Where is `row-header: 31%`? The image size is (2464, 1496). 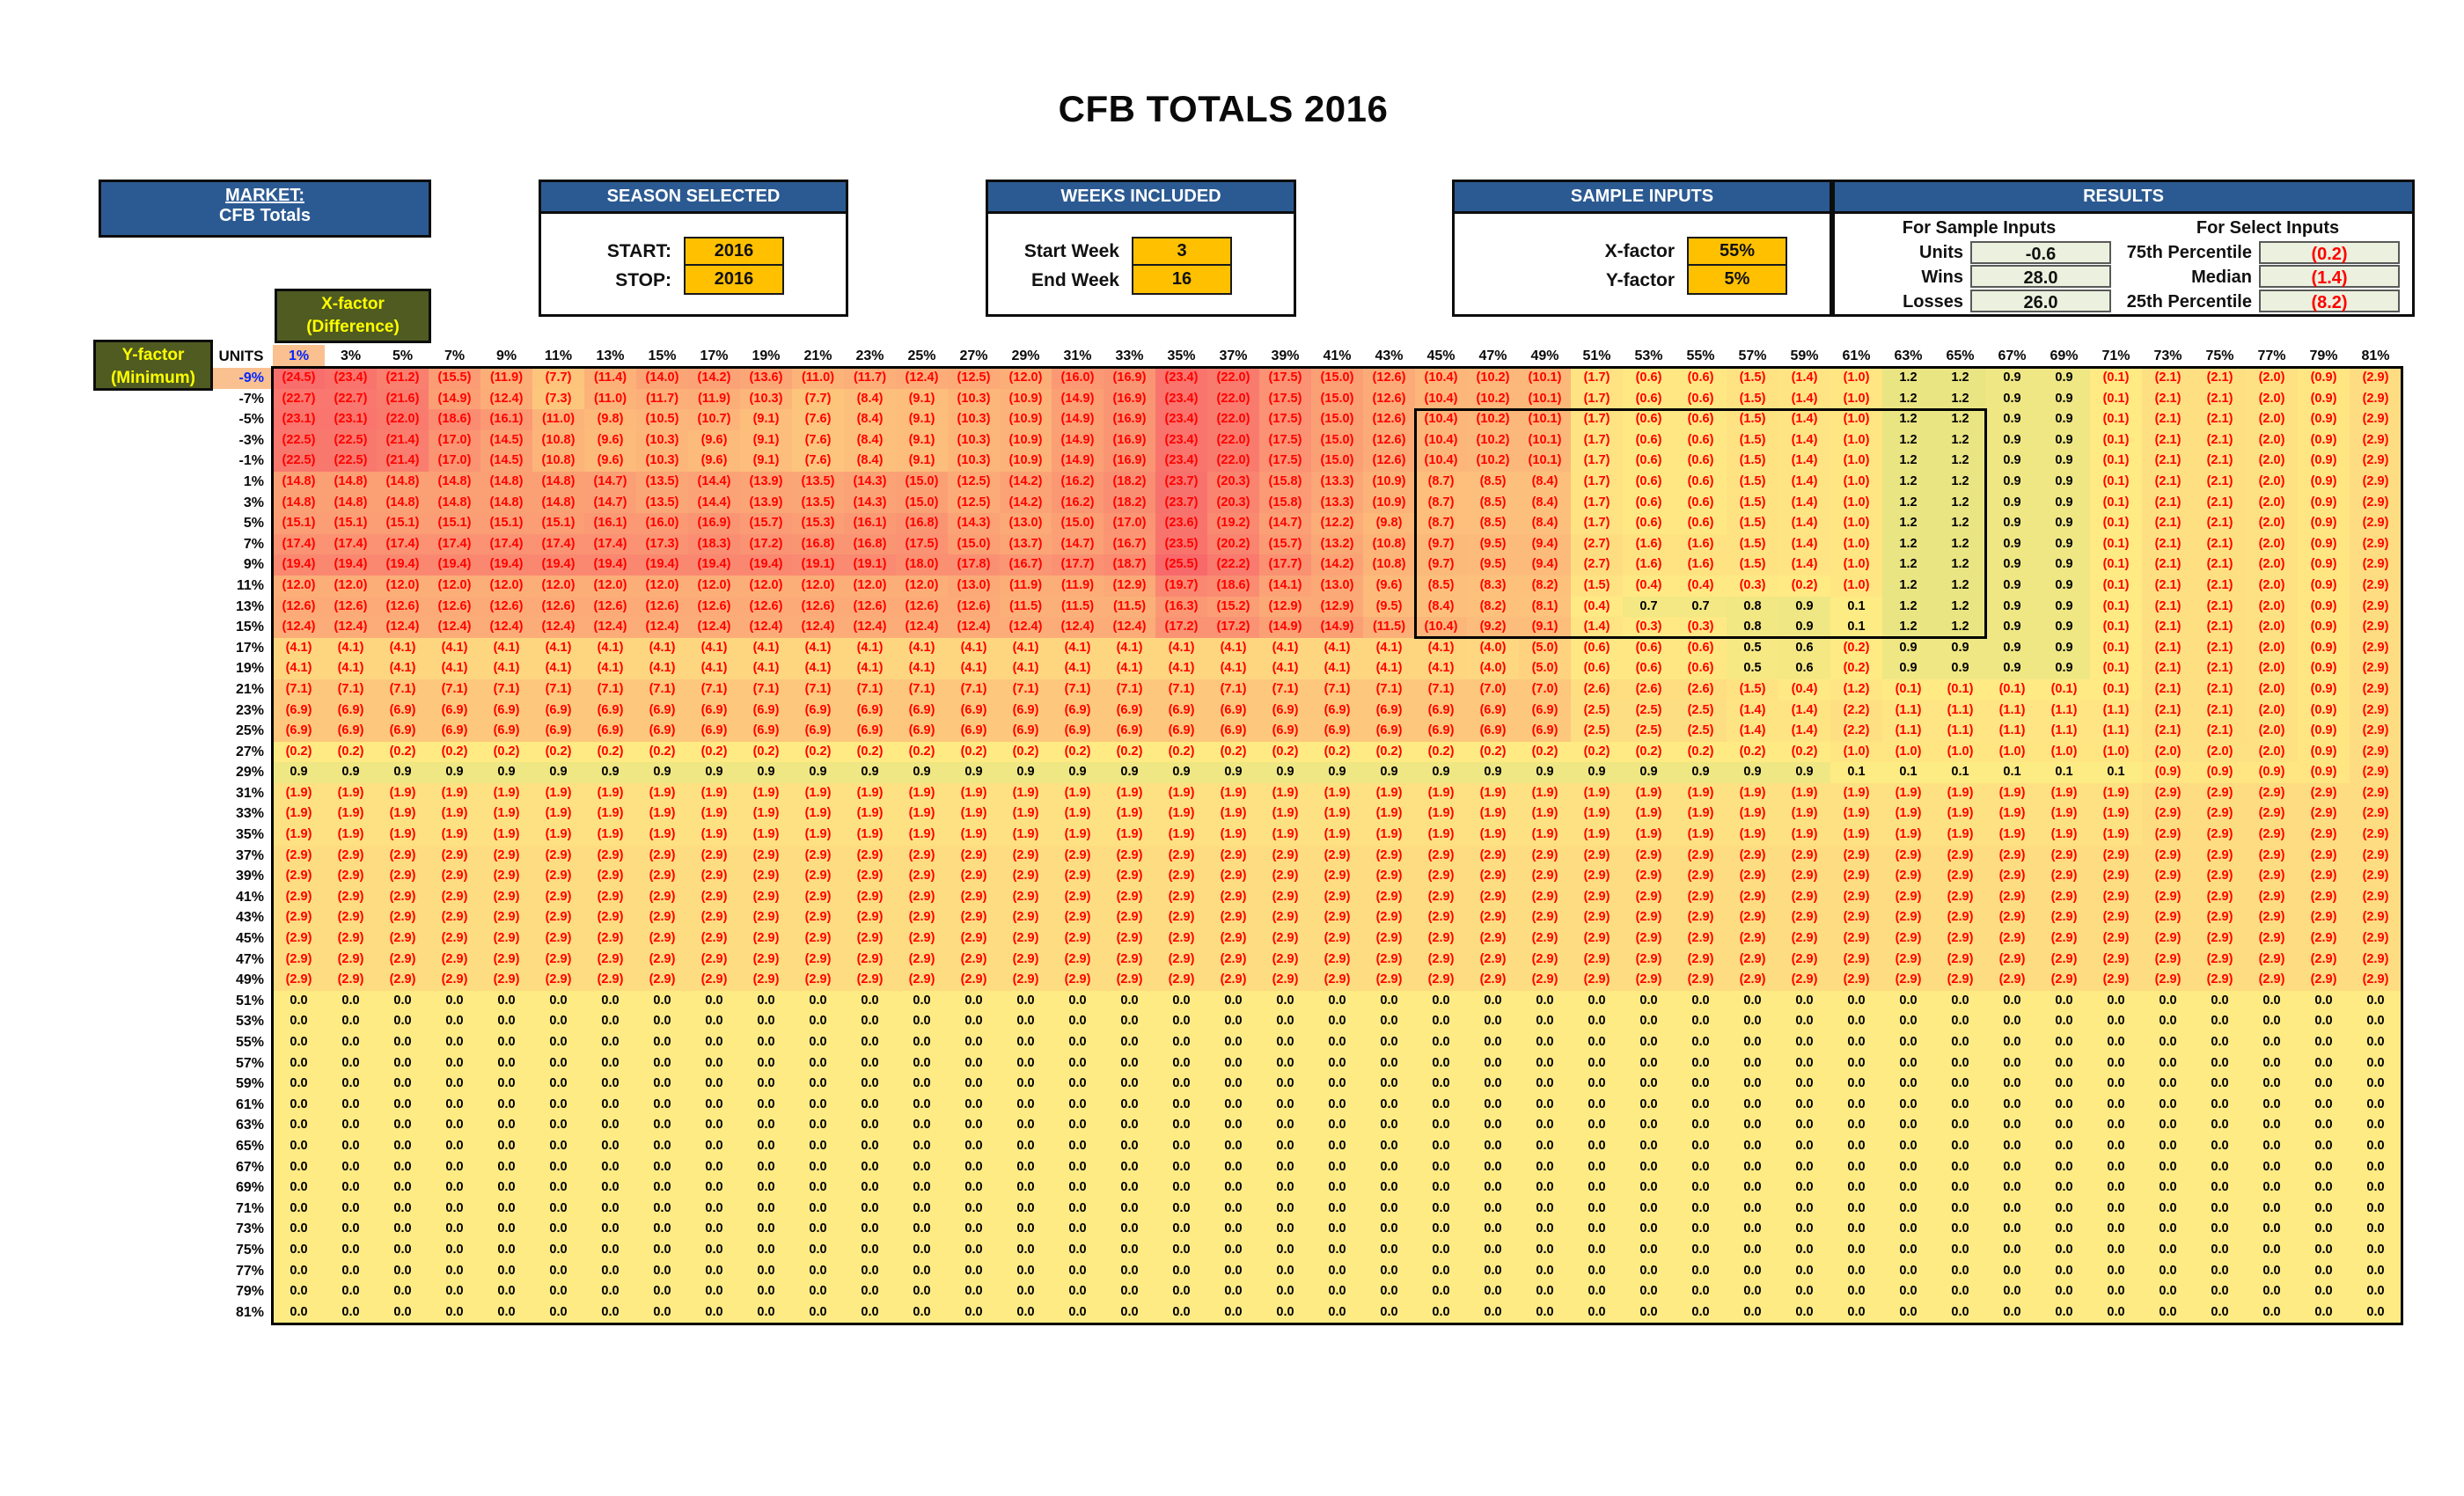 row-header: 31% is located at coordinates (250, 793).